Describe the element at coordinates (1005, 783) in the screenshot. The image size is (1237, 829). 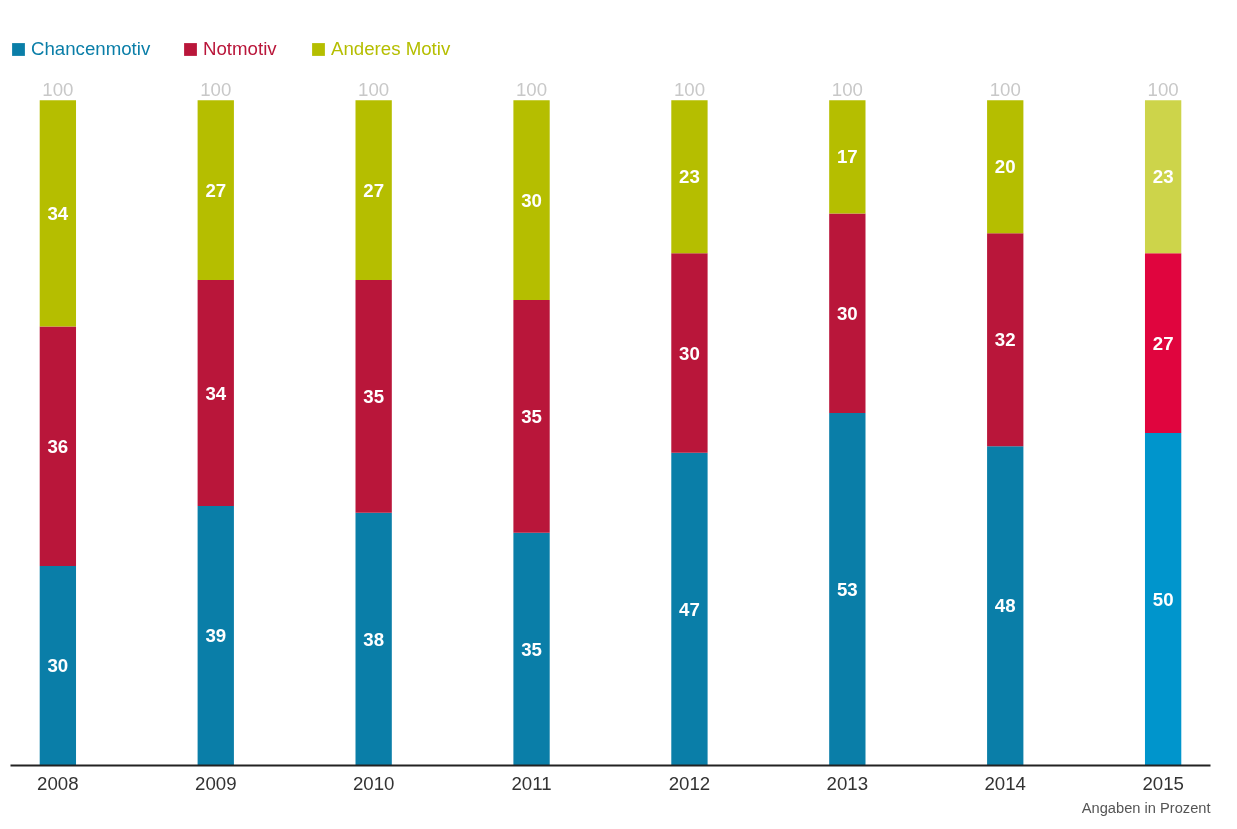
I see `x-tick-label: 2014` at that location.